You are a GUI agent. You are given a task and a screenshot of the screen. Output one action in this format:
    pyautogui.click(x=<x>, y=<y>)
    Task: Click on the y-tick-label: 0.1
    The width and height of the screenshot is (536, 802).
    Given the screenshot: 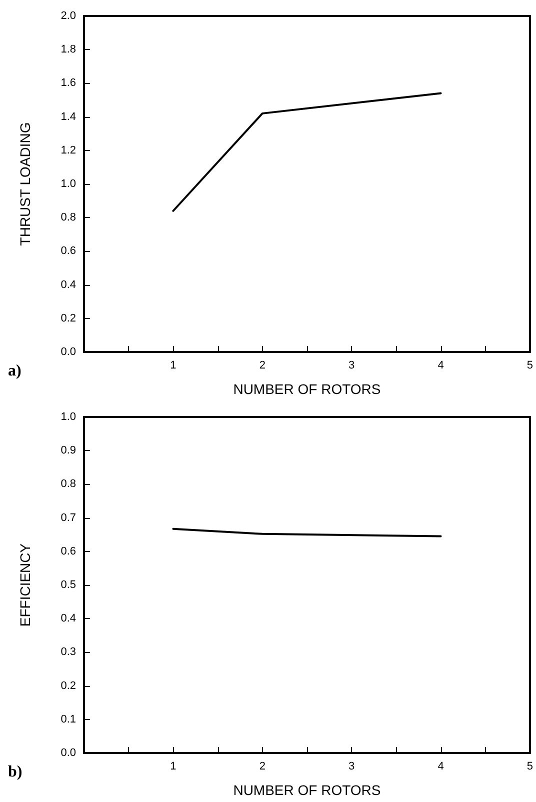 What is the action you would take?
    pyautogui.click(x=68, y=719)
    